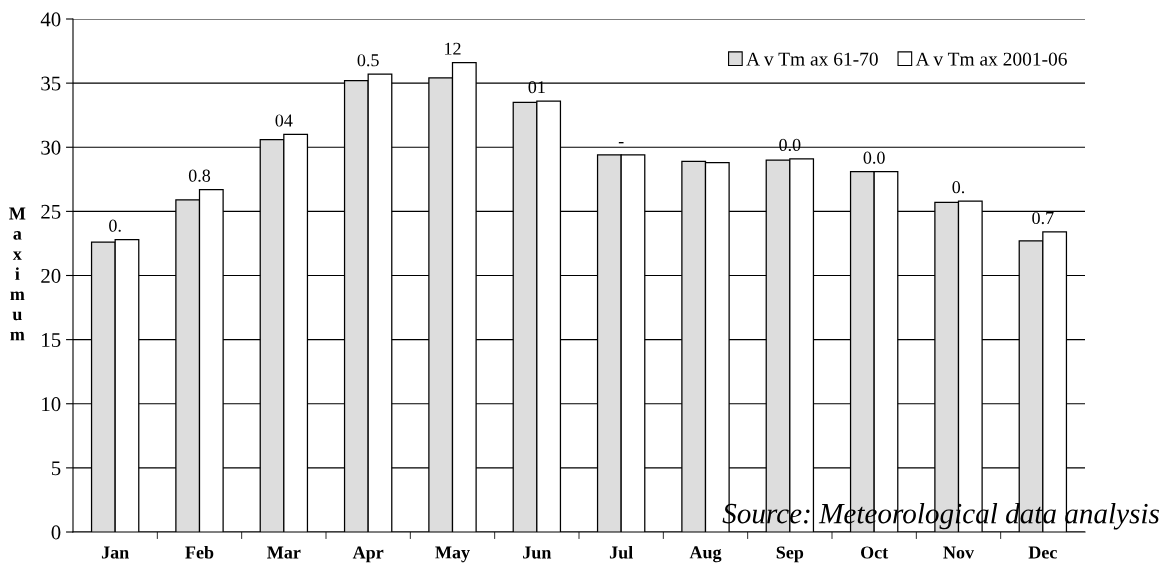  I want to click on x-tick-label: Jun, so click(537, 552).